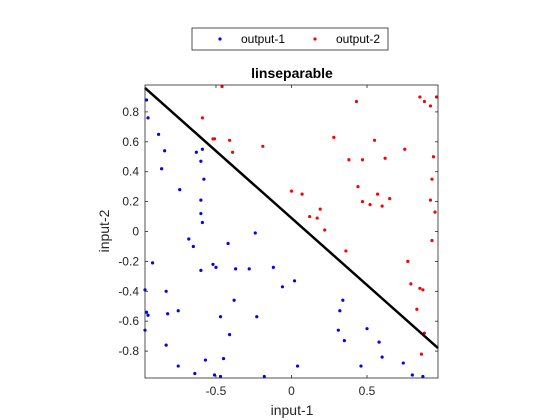 The image size is (560, 420). I want to click on legend-box, so click(290, 39).